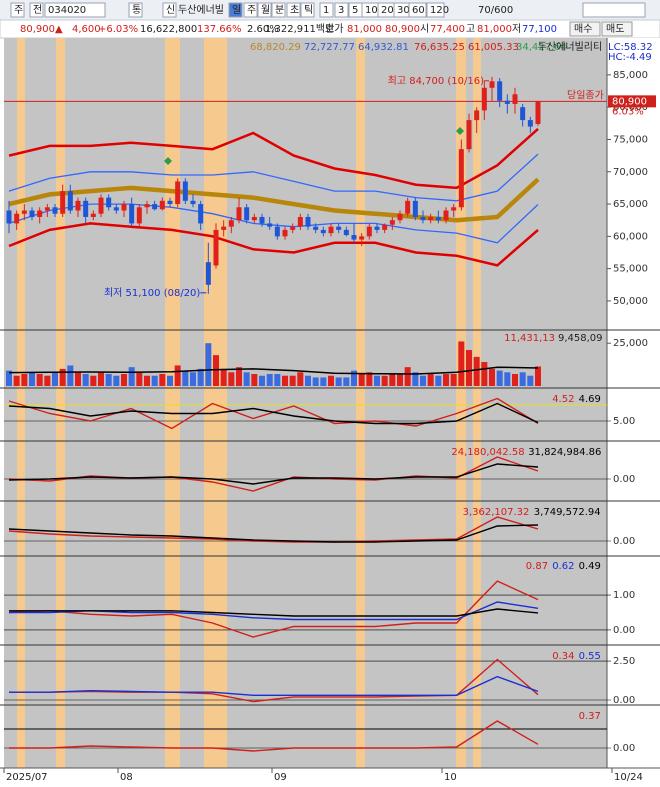  I want to click on x-tick-label: 10/24, so click(628, 777).